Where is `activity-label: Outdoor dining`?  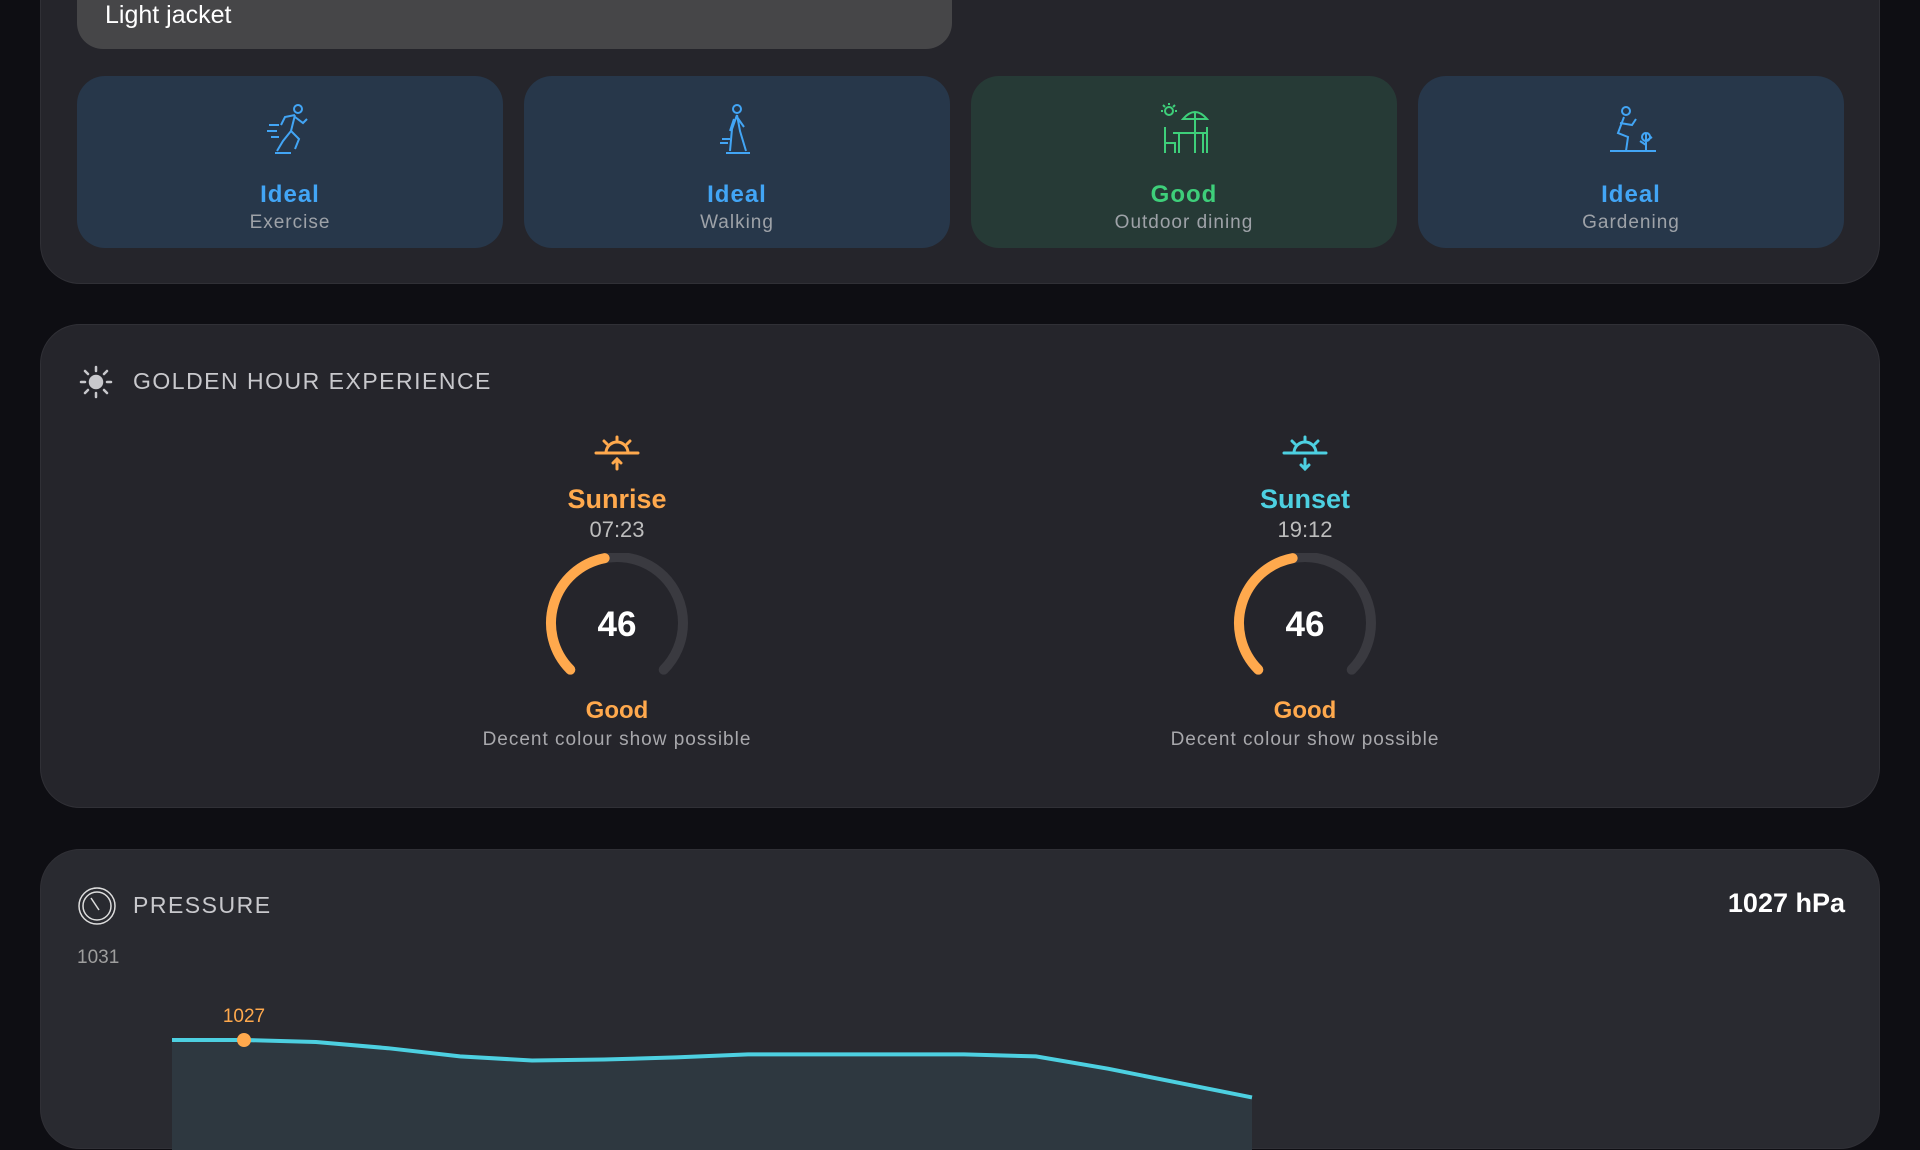 activity-label: Outdoor dining is located at coordinates (1184, 222).